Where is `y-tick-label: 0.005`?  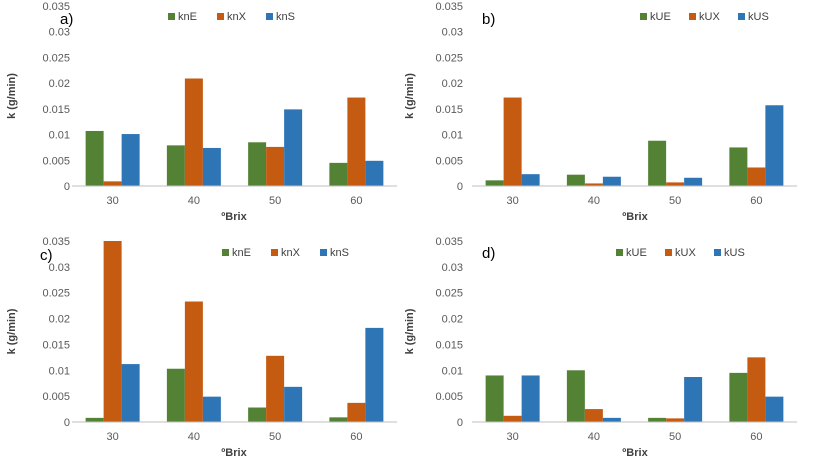
y-tick-label: 0.005 is located at coordinates (56, 161).